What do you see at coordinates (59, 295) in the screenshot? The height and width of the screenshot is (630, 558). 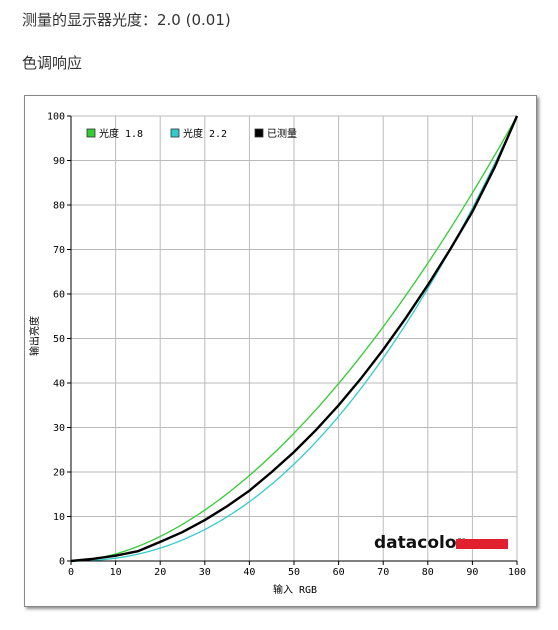 I see `y-tick-label: 60` at bounding box center [59, 295].